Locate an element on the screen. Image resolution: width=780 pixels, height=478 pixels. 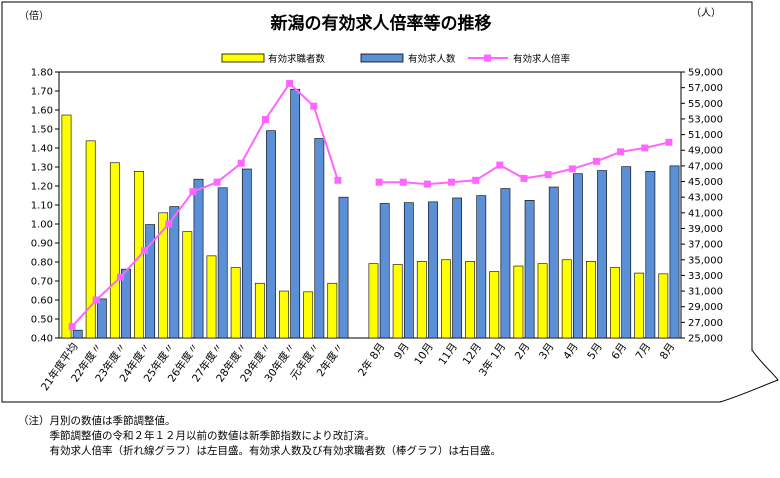
left-axis-tick-label: 1.50 is located at coordinates (42, 130).